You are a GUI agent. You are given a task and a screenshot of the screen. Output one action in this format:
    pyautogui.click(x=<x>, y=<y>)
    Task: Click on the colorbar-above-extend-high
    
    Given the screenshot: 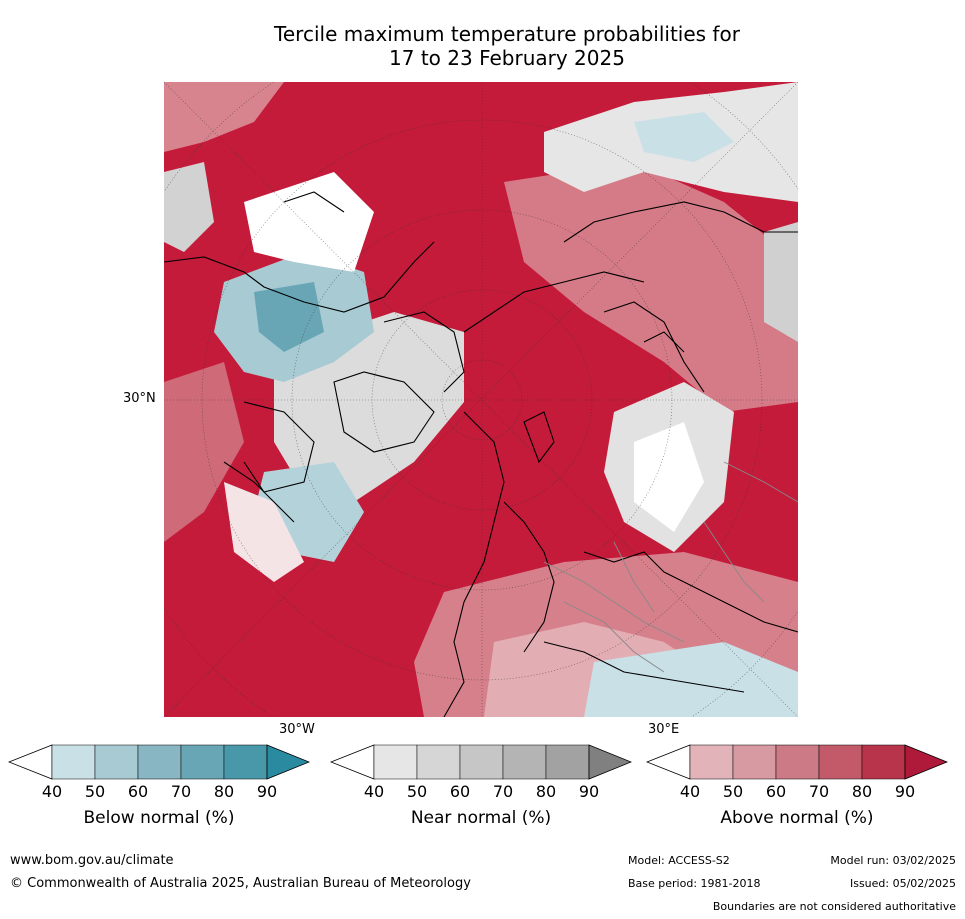 What is the action you would take?
    pyautogui.click(x=926, y=762)
    